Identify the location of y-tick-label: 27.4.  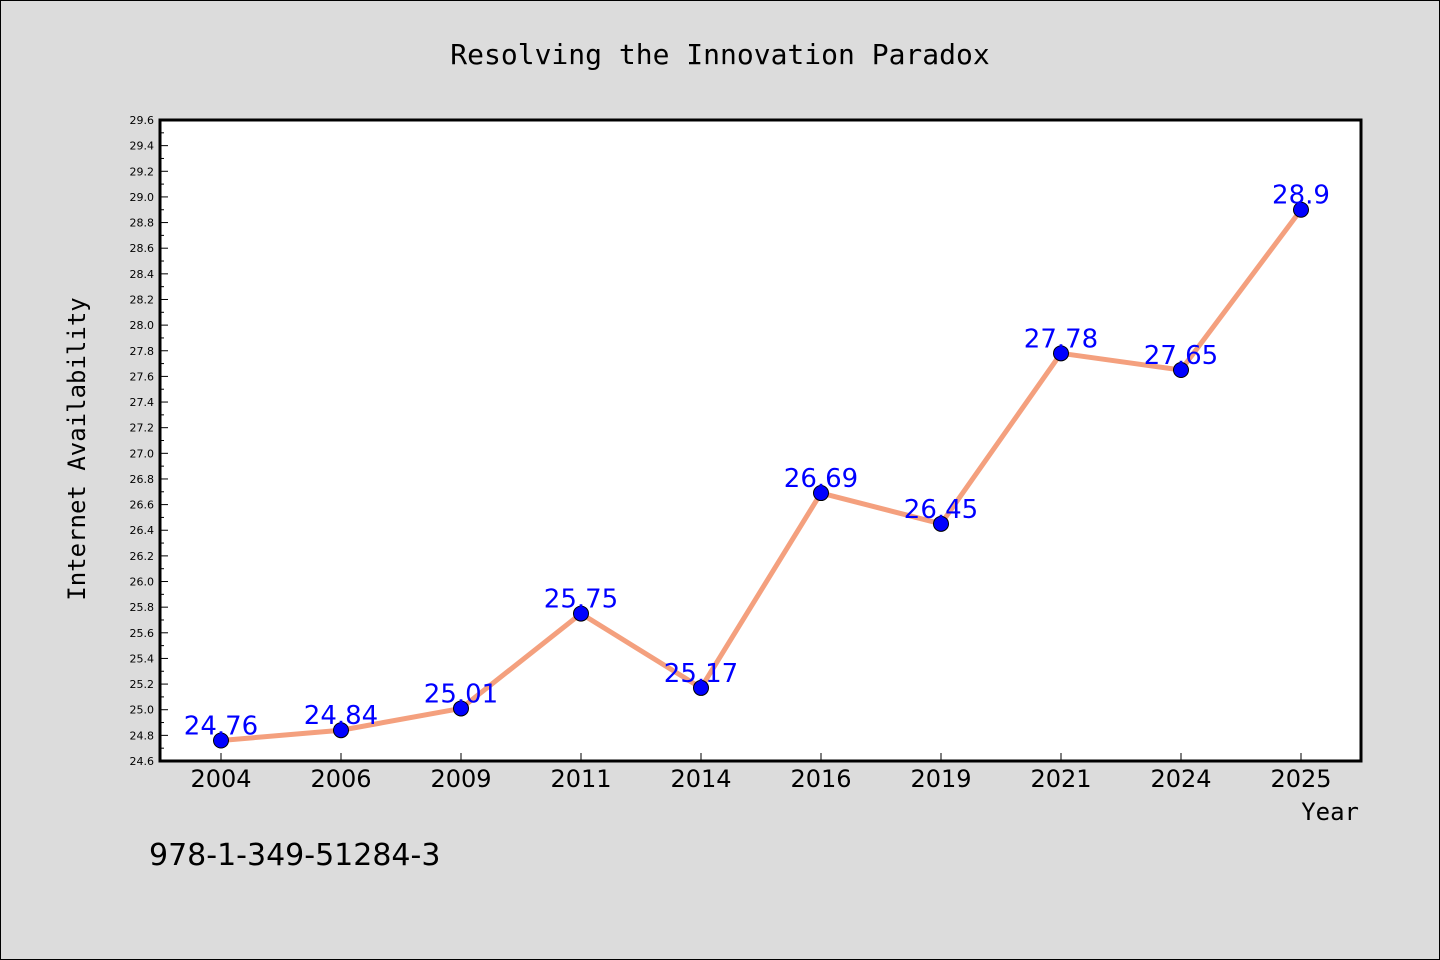
(142, 402).